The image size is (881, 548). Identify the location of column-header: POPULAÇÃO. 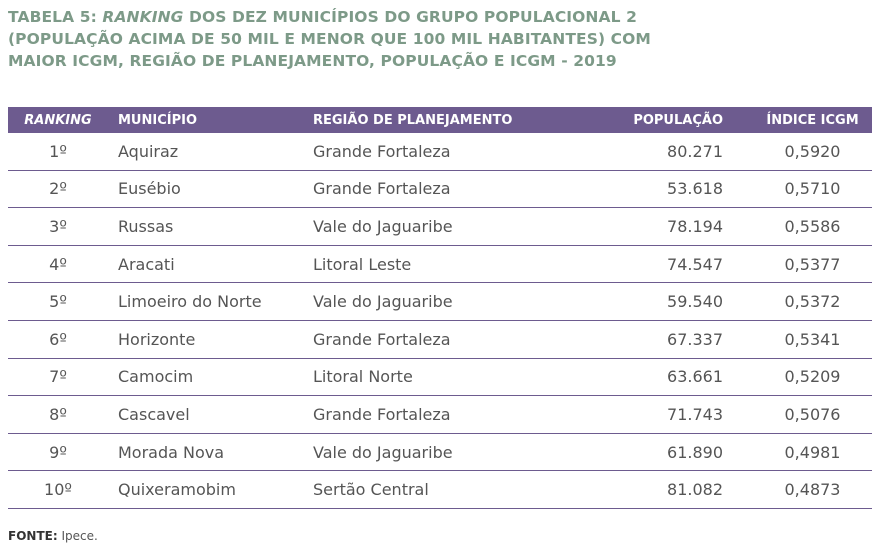
(663, 120).